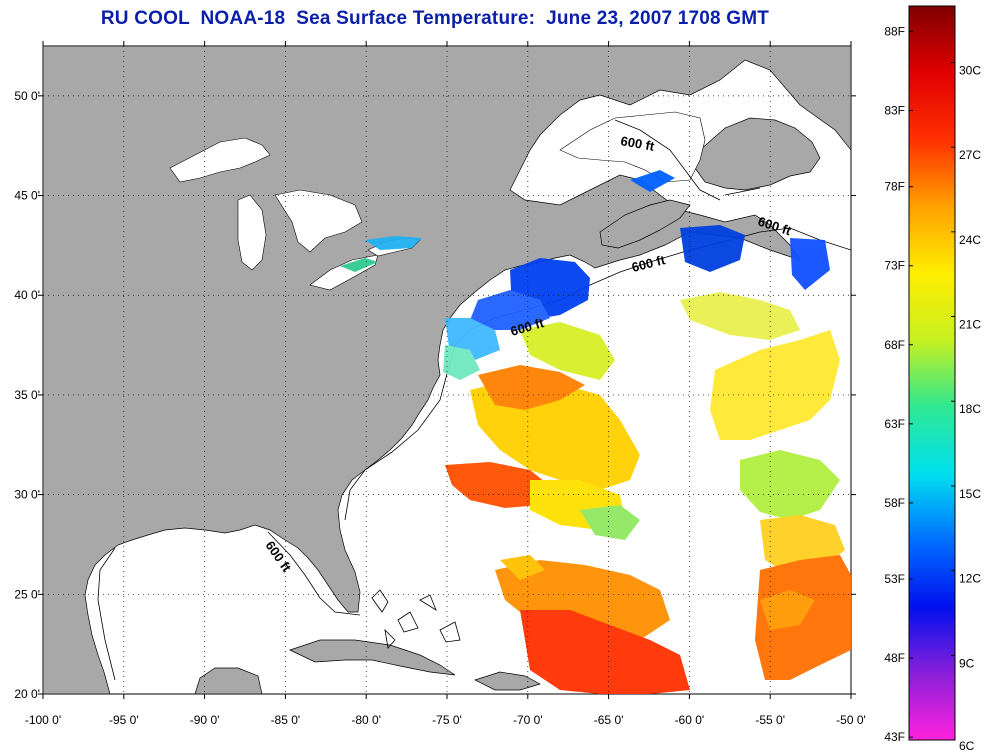 The width and height of the screenshot is (984, 754). What do you see at coordinates (124, 720) in the screenshot?
I see `lon-tick-label: -95 0'` at bounding box center [124, 720].